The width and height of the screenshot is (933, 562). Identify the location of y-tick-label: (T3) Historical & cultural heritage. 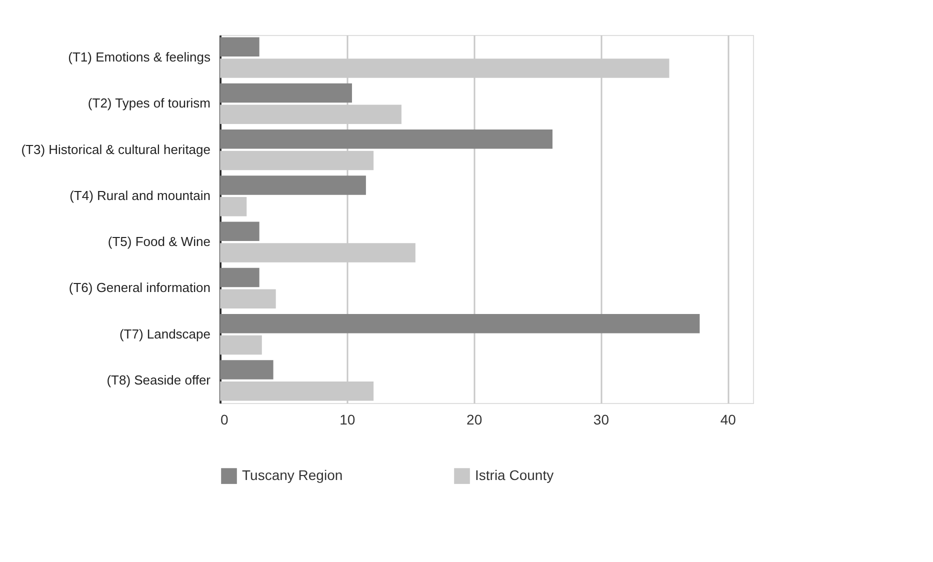
(115, 149).